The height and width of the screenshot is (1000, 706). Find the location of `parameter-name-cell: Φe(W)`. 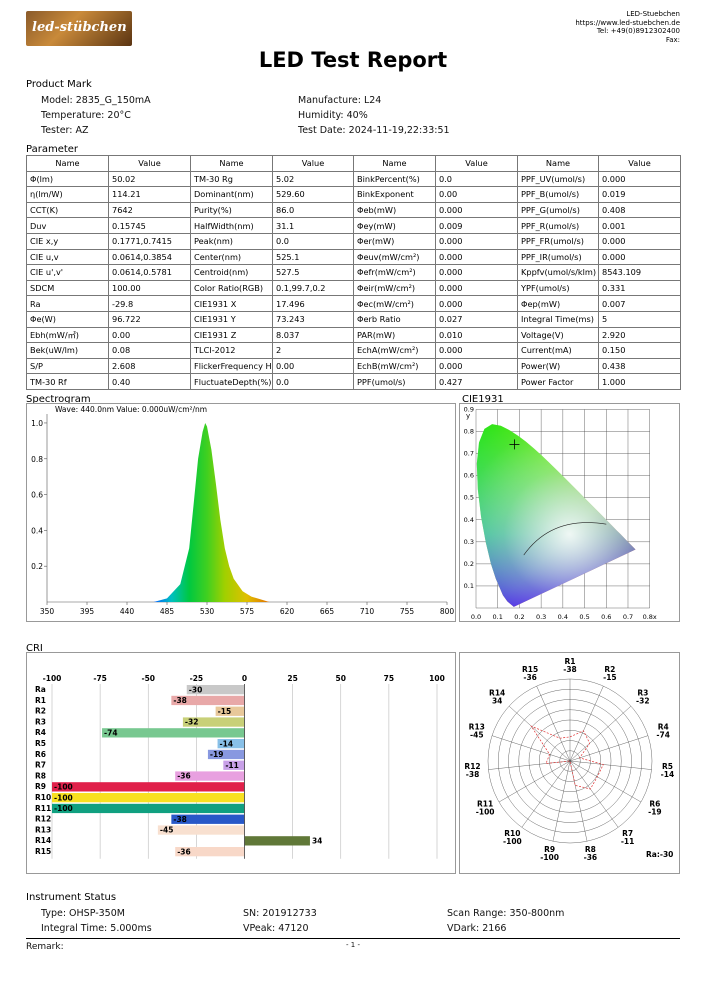

parameter-name-cell: Φe(W) is located at coordinates (67, 319).